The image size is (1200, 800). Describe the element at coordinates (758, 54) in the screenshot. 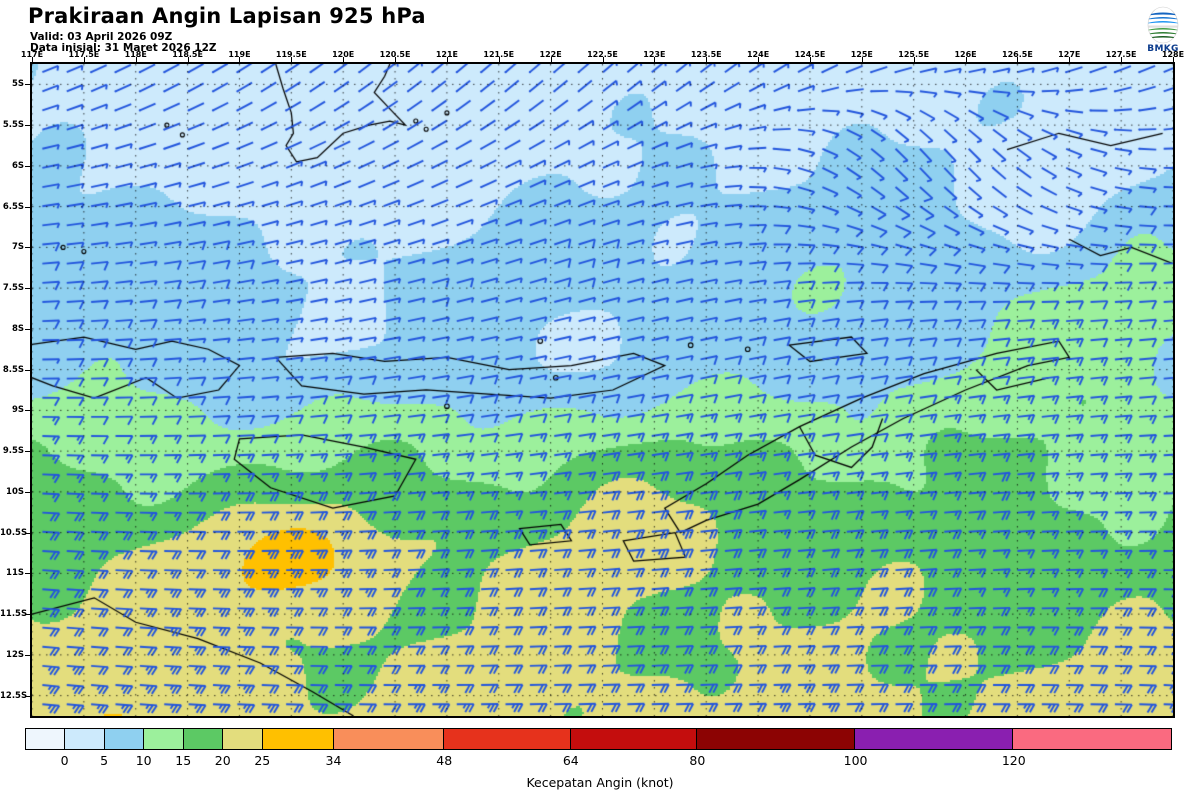

I see `x-axis-tick-label: 124E` at that location.